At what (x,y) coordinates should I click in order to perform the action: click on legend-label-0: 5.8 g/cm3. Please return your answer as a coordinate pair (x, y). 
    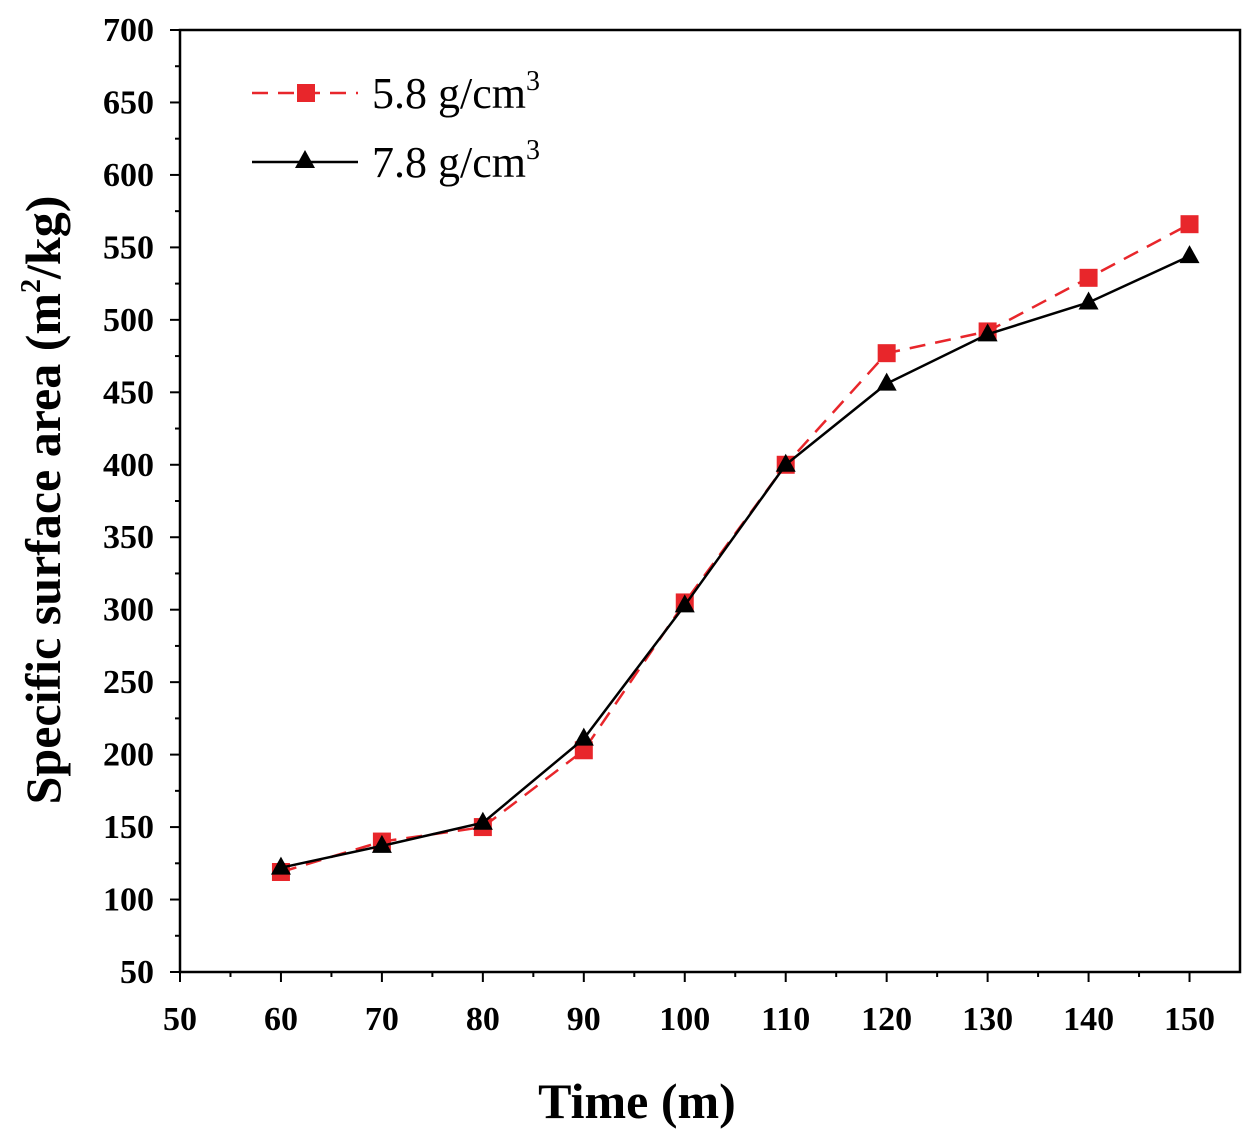
    Looking at the image, I should click on (456, 92).